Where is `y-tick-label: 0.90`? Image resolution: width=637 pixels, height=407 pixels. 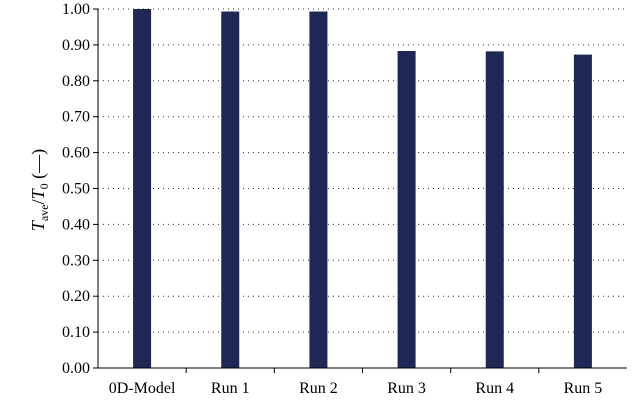
y-tick-label: 0.90 is located at coordinates (76, 45).